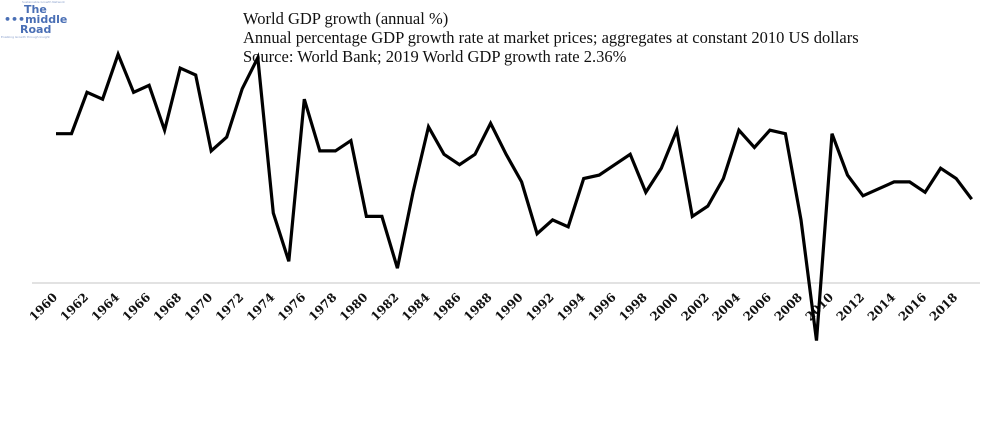  Describe the element at coordinates (75, 307) in the screenshot. I see `x-tick-label: 1962` at that location.